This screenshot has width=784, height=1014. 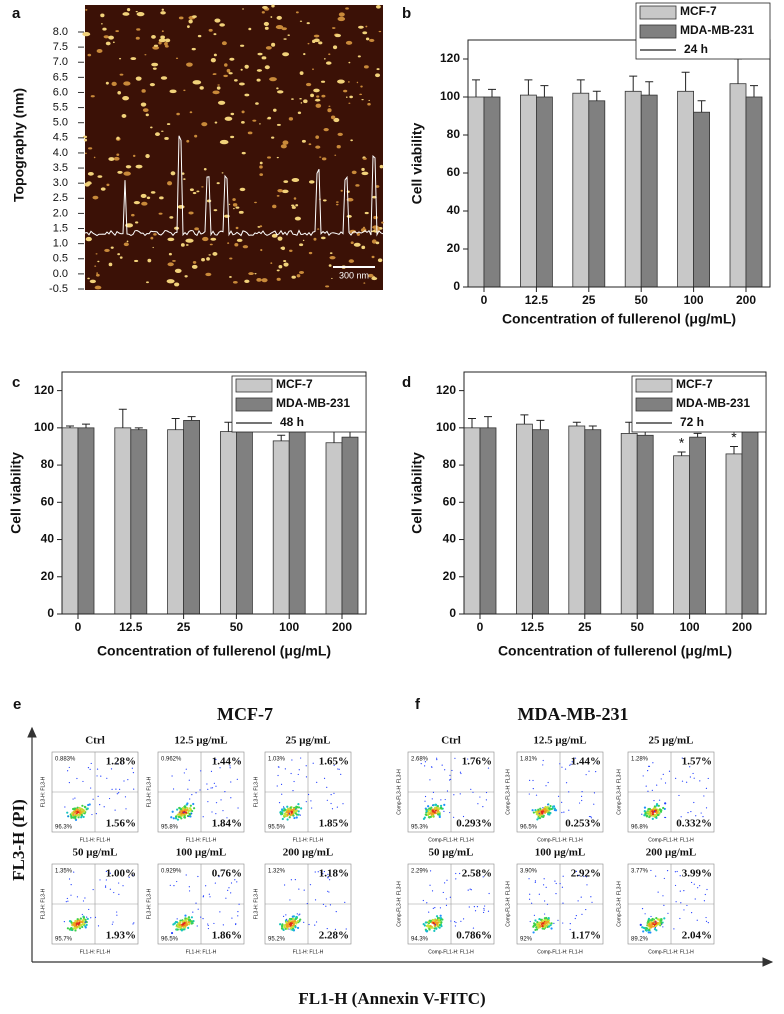 What do you see at coordinates (406, 13) in the screenshot?
I see `panel-letter: b` at bounding box center [406, 13].